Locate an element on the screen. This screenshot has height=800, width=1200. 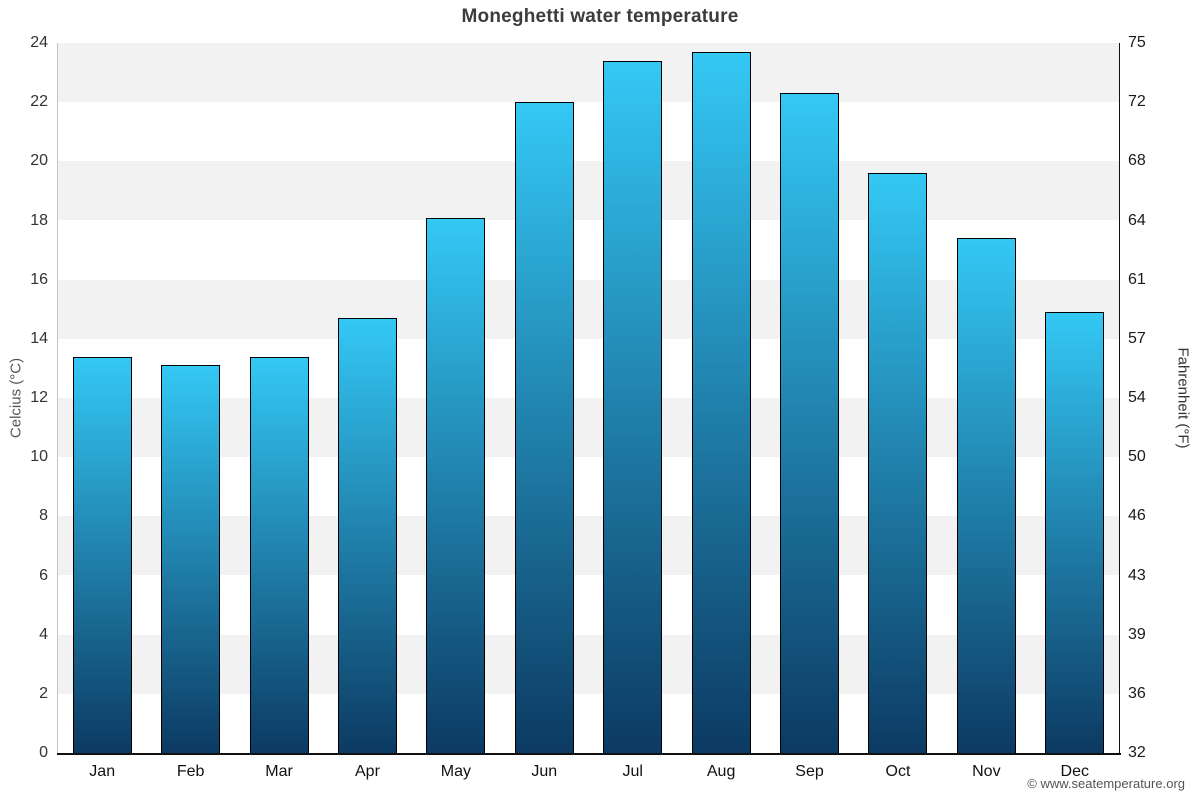
celsius-tick-label: 10 is located at coordinates (39, 457).